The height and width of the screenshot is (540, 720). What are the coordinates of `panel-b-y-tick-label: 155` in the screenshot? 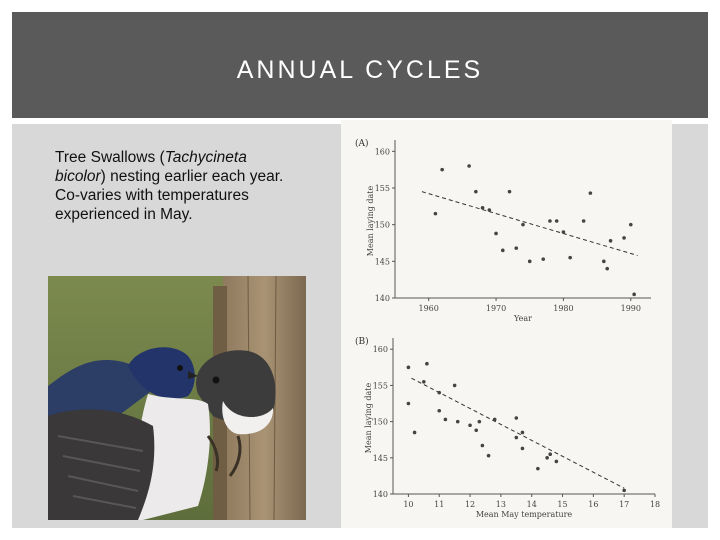 It's located at (380, 385).